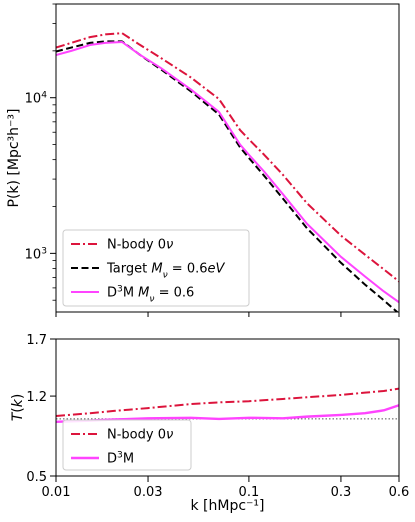  Describe the element at coordinates (56, 492) in the screenshot. I see `x-tick-label: 0.01` at that location.